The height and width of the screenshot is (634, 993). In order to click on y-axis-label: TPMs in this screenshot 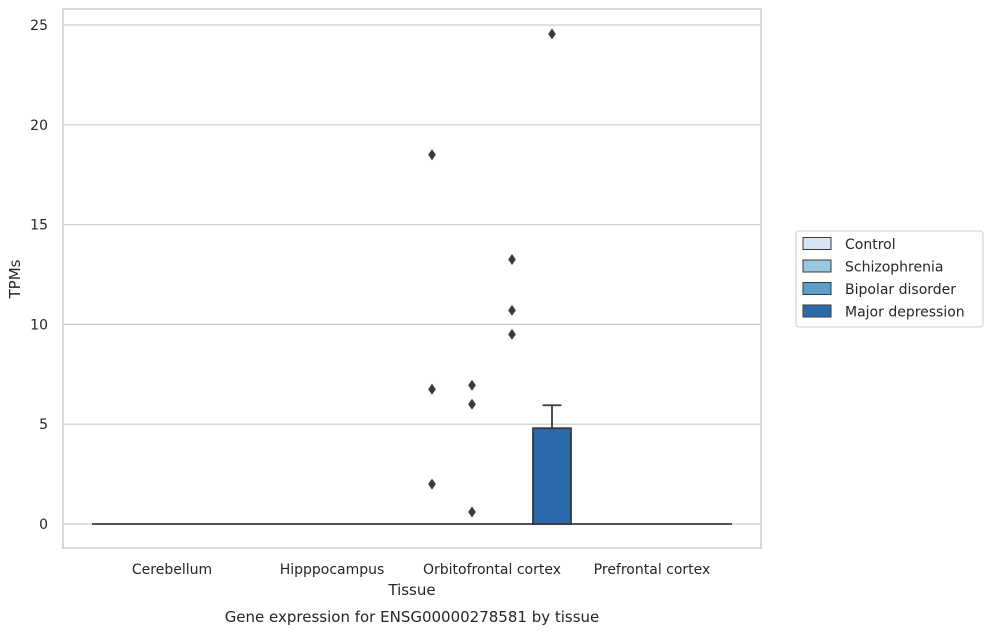, I will do `click(15, 279)`.